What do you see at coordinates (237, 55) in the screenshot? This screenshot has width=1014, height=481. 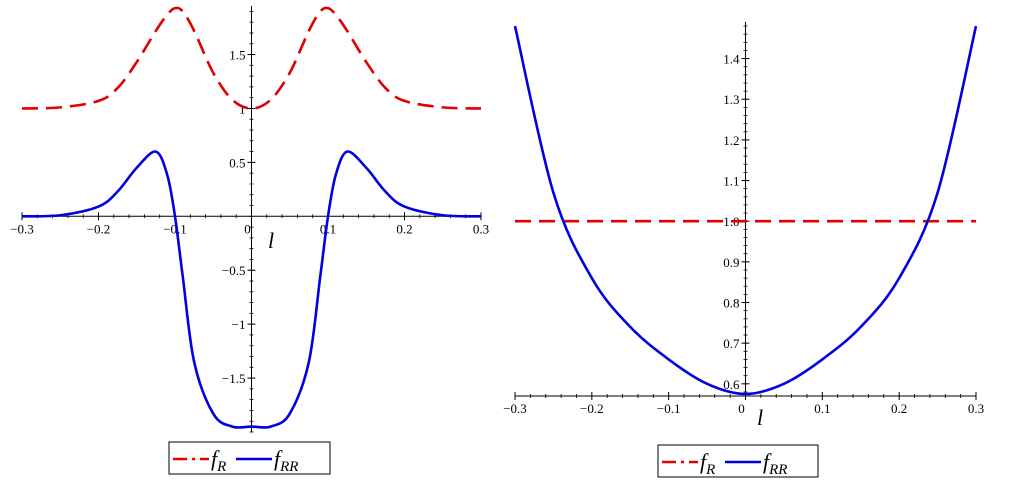 I see `y-tick-label: 1.5` at bounding box center [237, 55].